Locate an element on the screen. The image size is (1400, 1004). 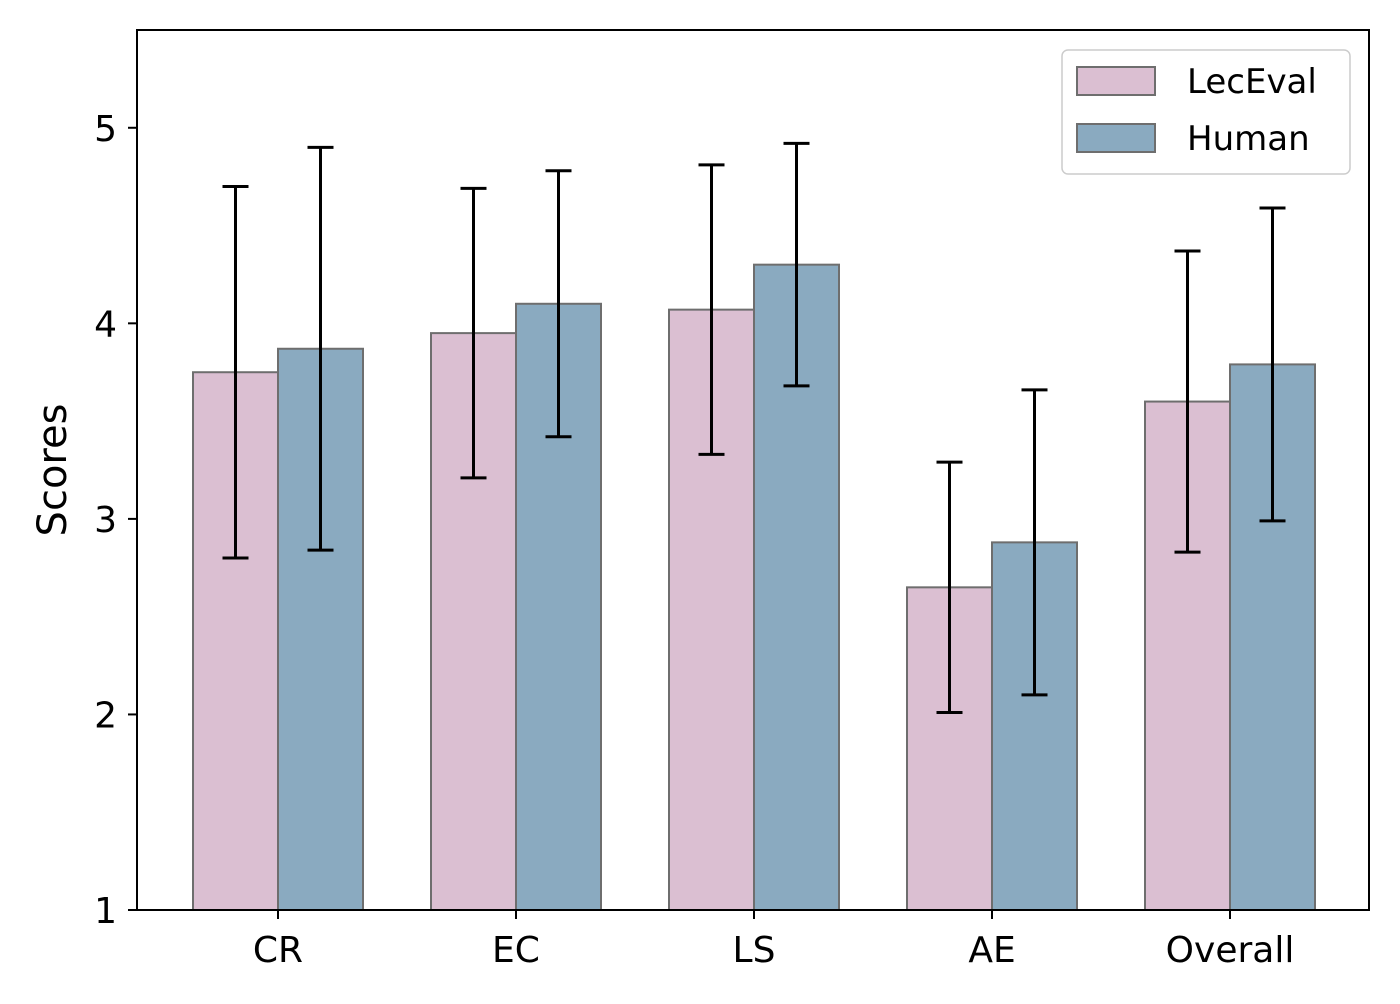
x-tick-label: Overall is located at coordinates (1230, 950).